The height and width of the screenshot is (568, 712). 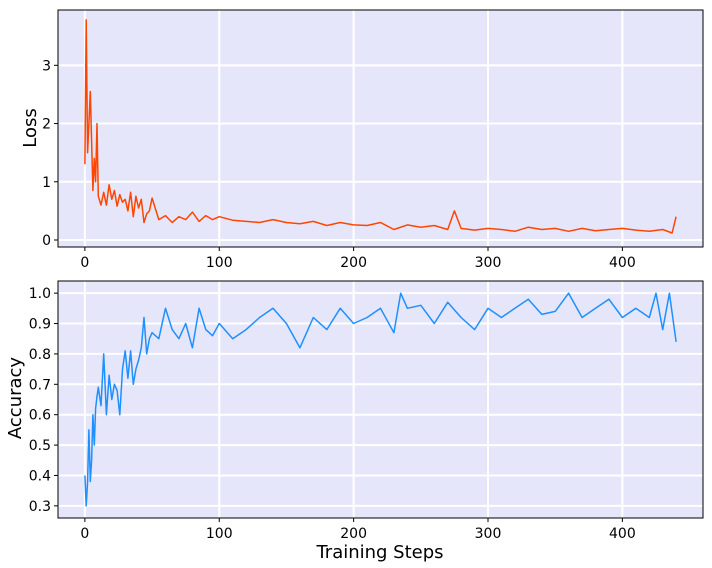 I want to click on loss-x-tick-label: 0, so click(x=84, y=263).